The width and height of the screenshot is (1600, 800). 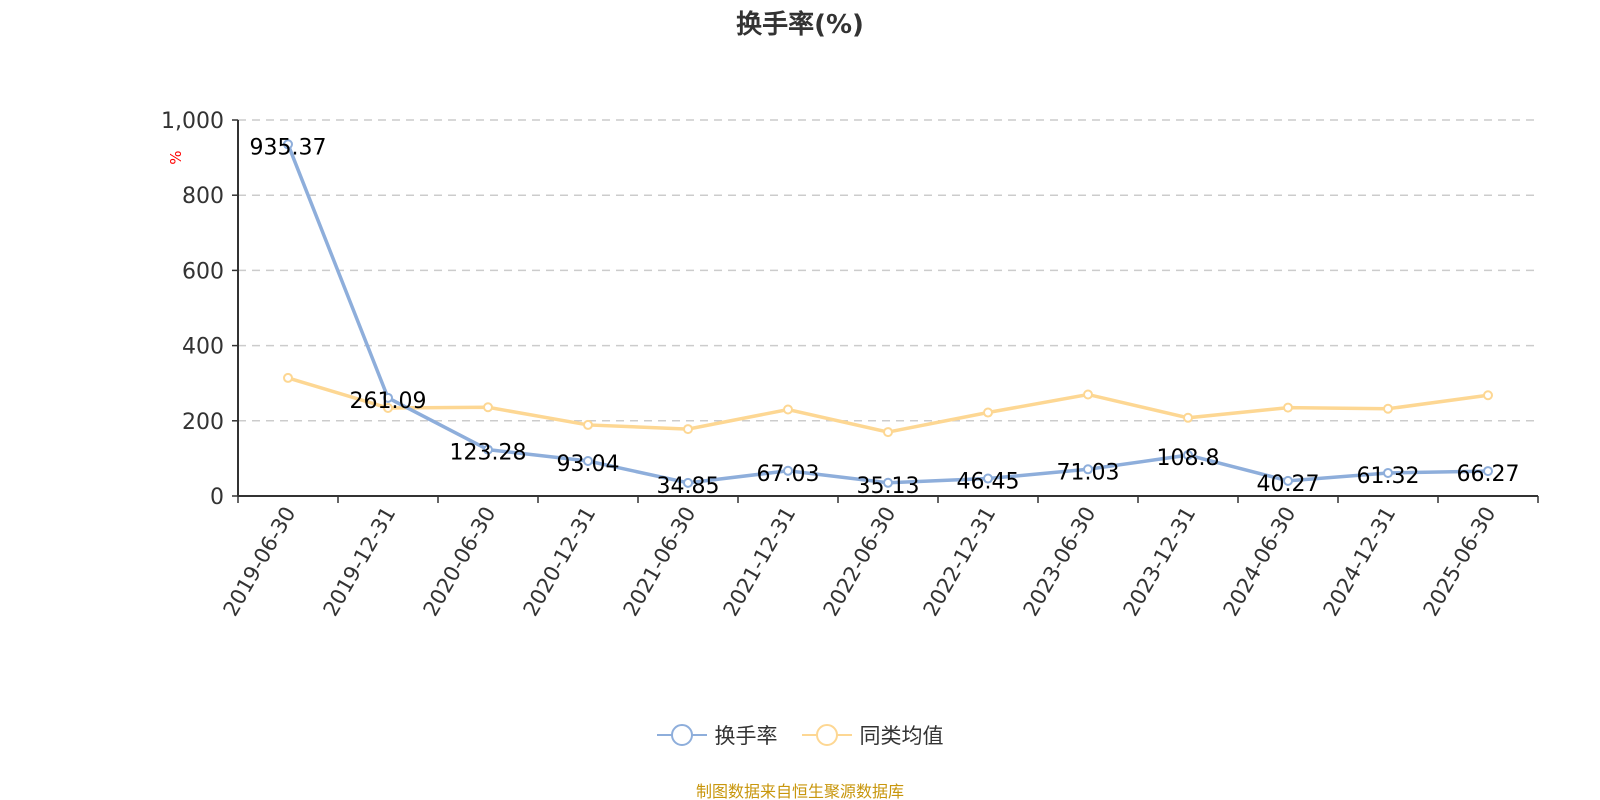 What do you see at coordinates (760, 562) in the screenshot?
I see `x-tick-label: 2021-12-31` at bounding box center [760, 562].